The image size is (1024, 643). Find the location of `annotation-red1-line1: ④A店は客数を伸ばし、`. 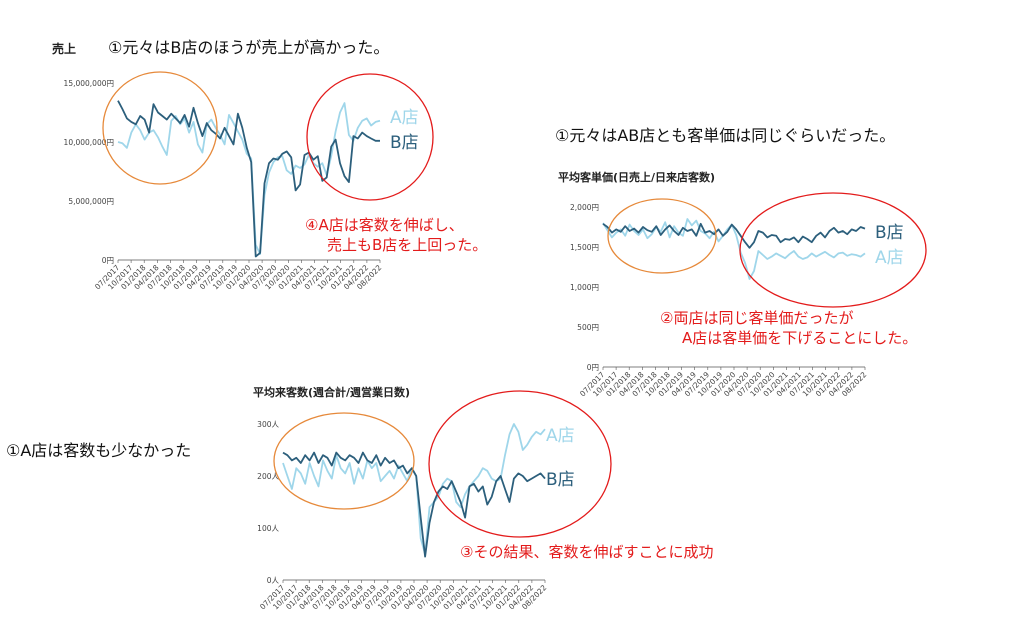

annotation-red1-line1: ④A店は客数を伸ばし、 is located at coordinates (384, 225).